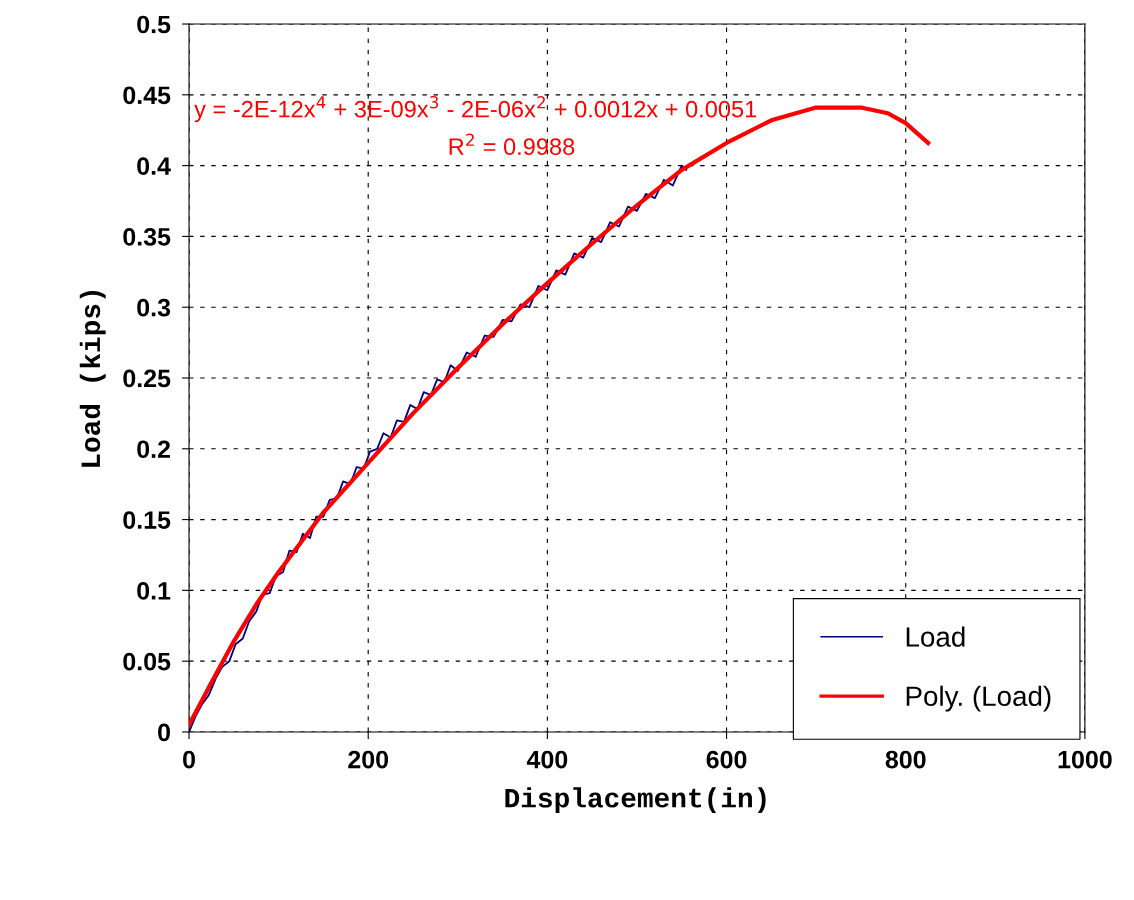 The height and width of the screenshot is (900, 1134). I want to click on y-tick-label: 0, so click(164, 732).